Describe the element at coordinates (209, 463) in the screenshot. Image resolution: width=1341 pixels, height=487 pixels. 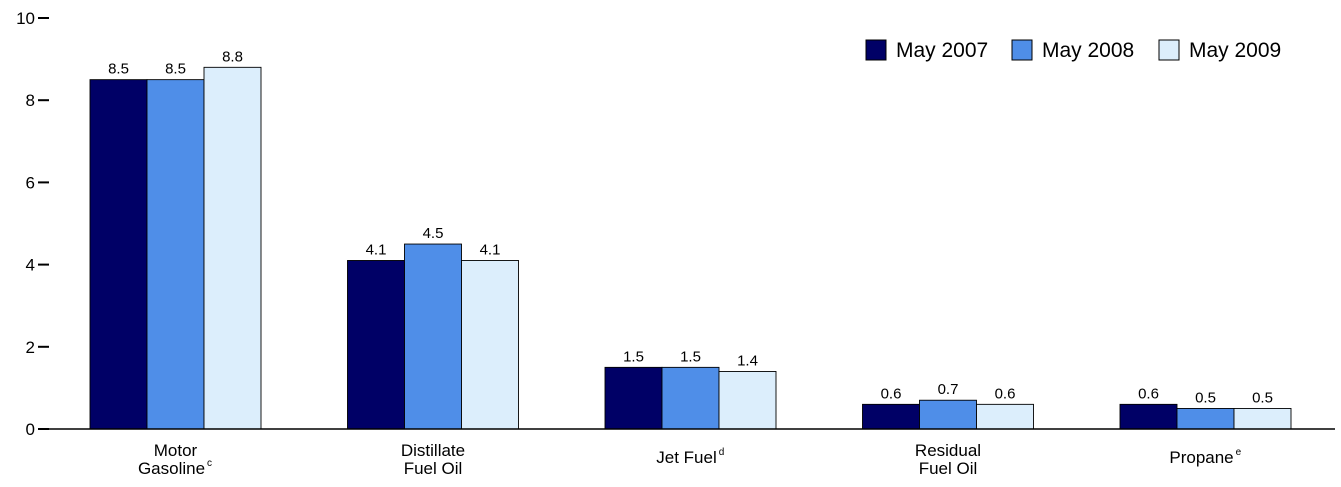
I see `category-footnote-marker: c` at that location.